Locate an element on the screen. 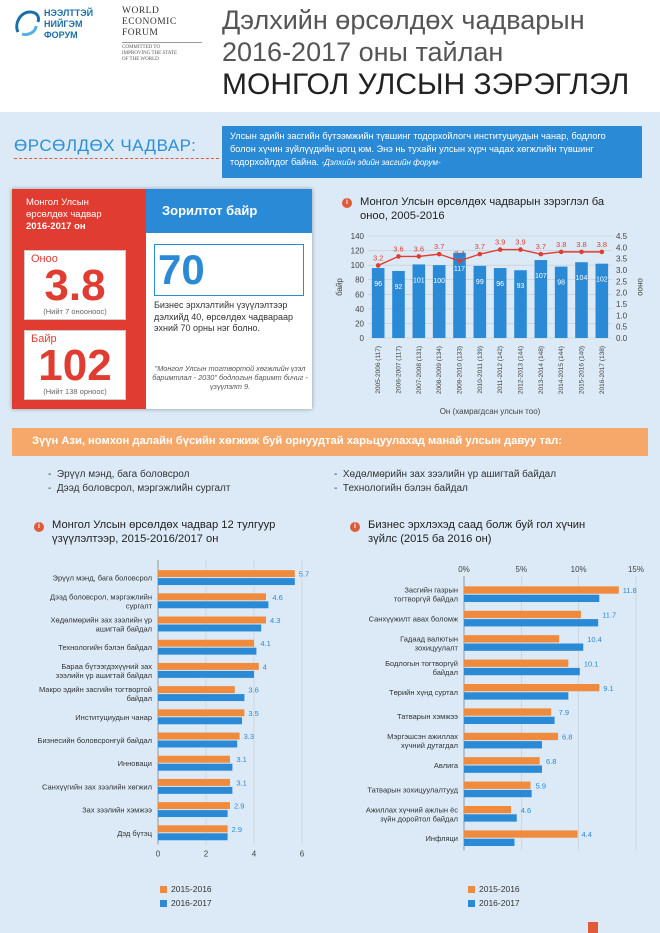 Image resolution: width=660 pixels, height=933 pixels. title-line2: 2016-2017 оны тайлан is located at coordinates (363, 52).